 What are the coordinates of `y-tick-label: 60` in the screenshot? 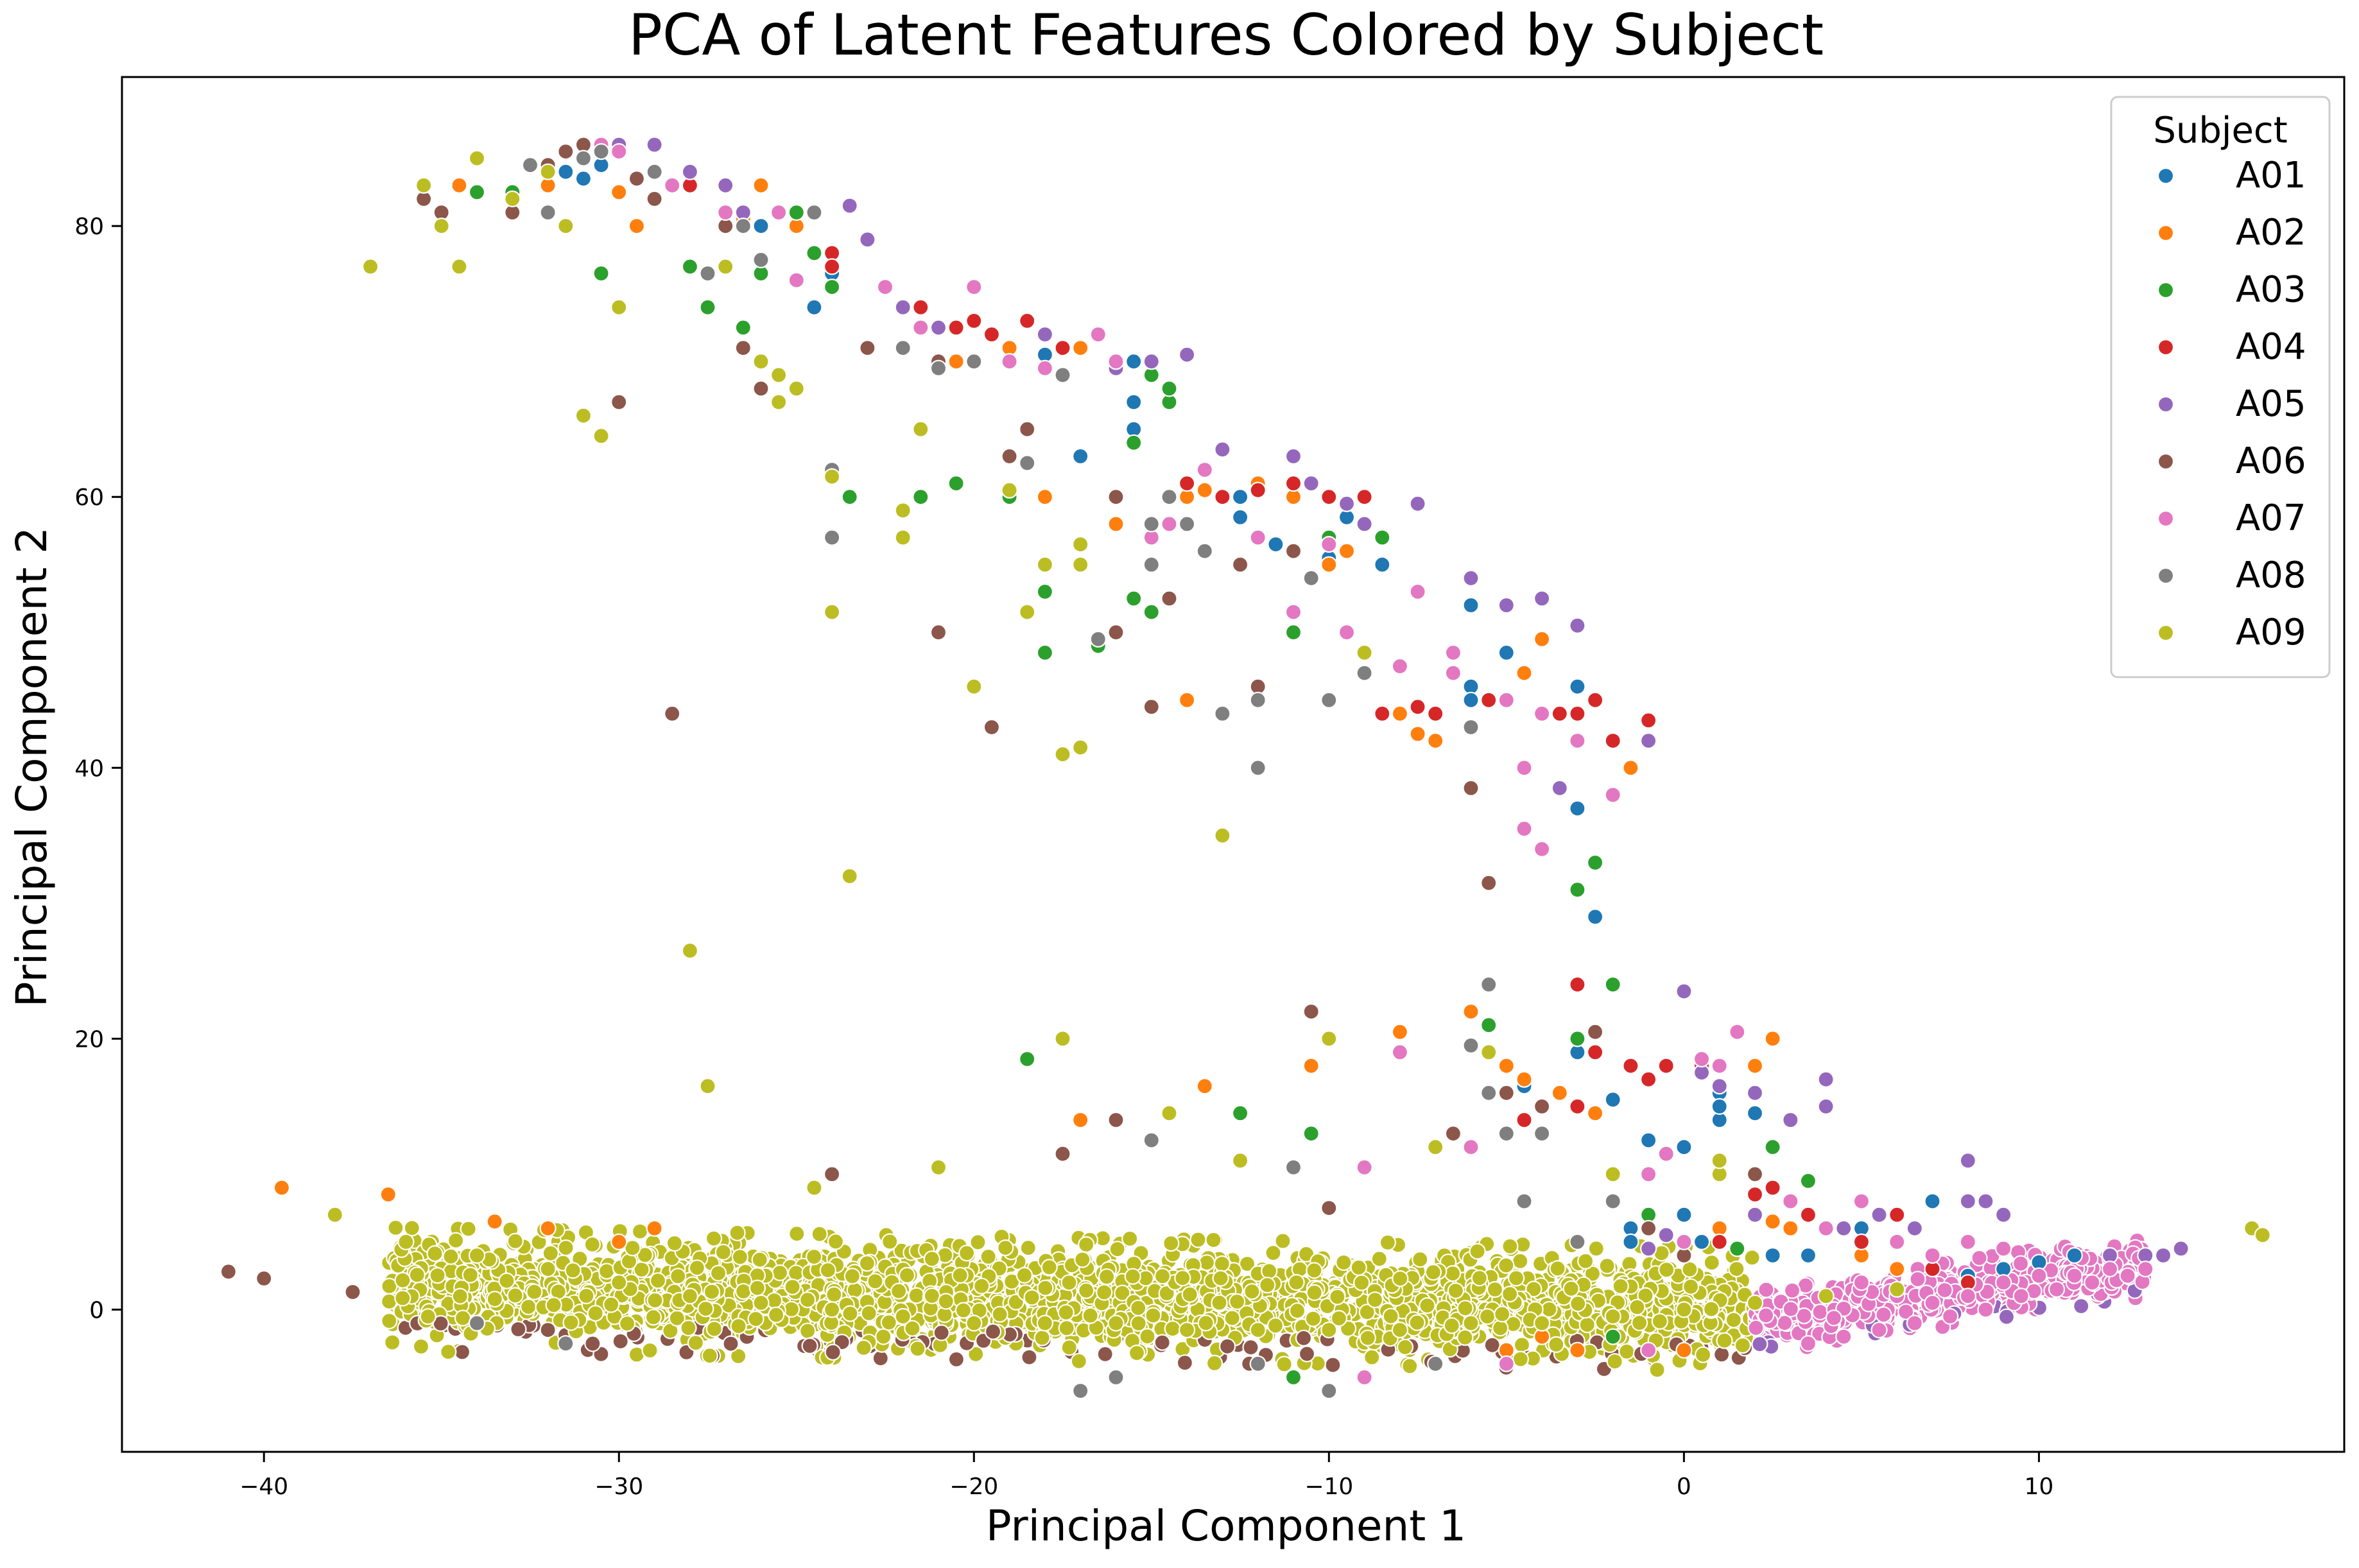 It's located at (89, 498).